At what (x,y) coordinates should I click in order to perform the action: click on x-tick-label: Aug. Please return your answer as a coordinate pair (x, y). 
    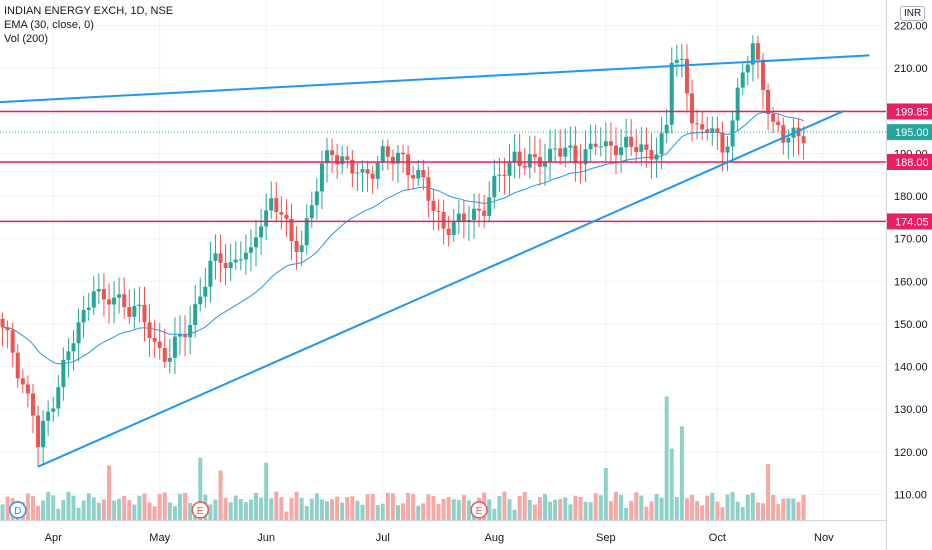
    Looking at the image, I should click on (495, 538).